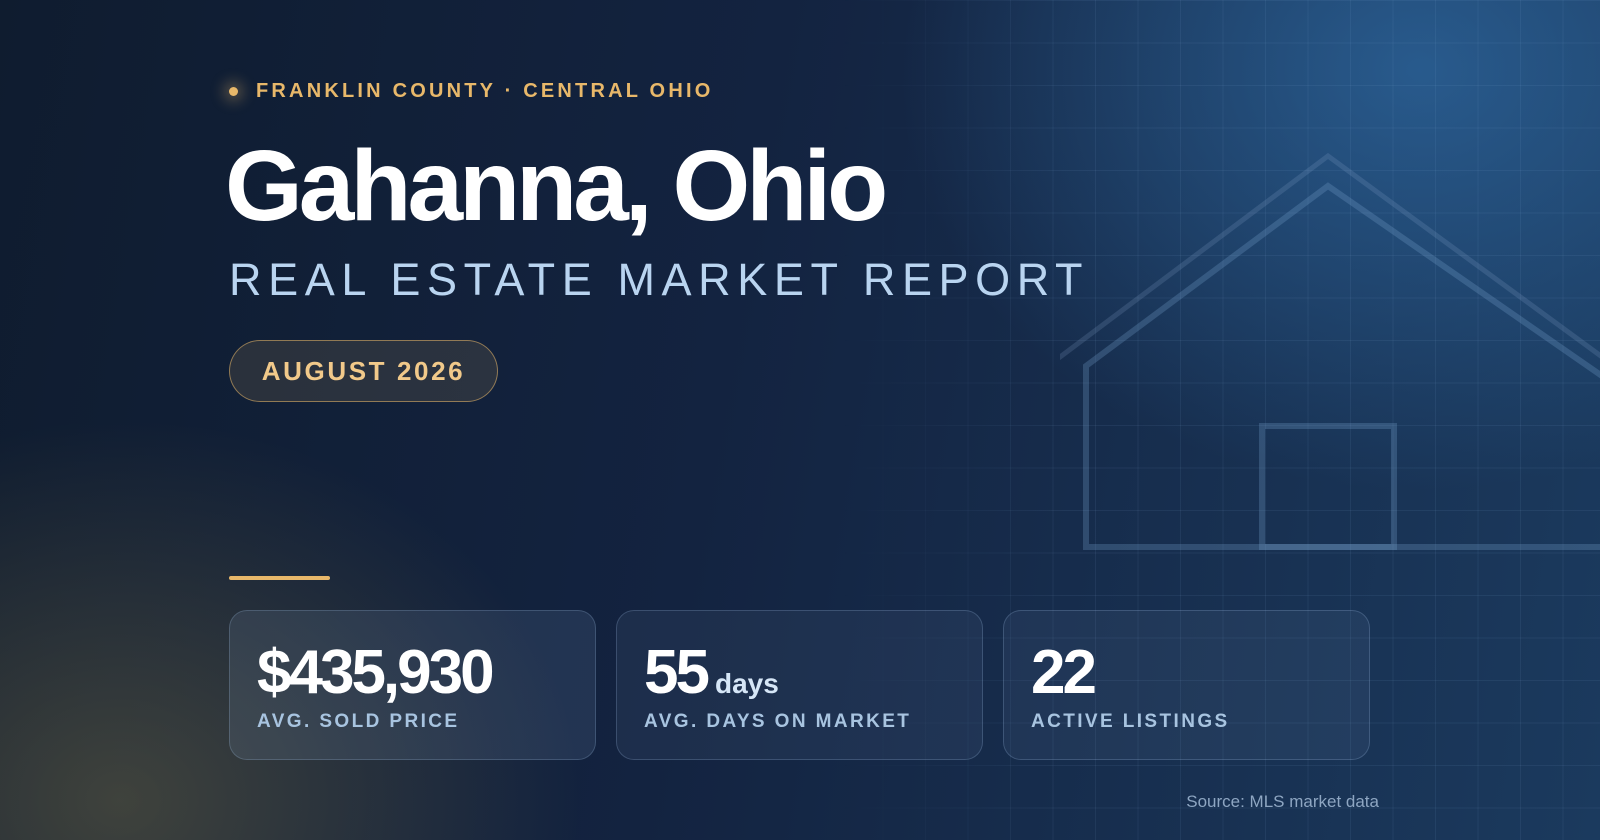  I want to click on report-subtitle: REAL ESTATE MARKET REPORT, so click(659, 279).